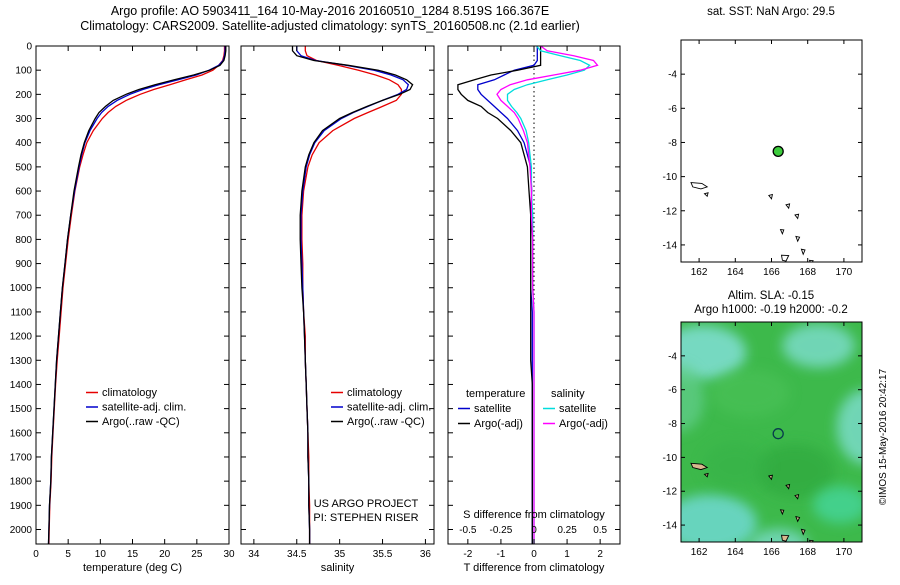 This screenshot has height=585, width=900. What do you see at coordinates (770, 310) in the screenshot?
I see `sla-map-title-line2: Argo h1000: -0.19 h2000: -0.2` at bounding box center [770, 310].